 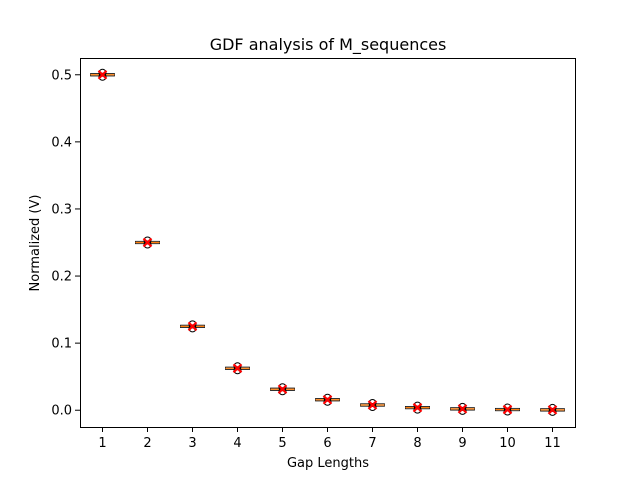 I want to click on x-tick-label: 6, so click(x=327, y=443).